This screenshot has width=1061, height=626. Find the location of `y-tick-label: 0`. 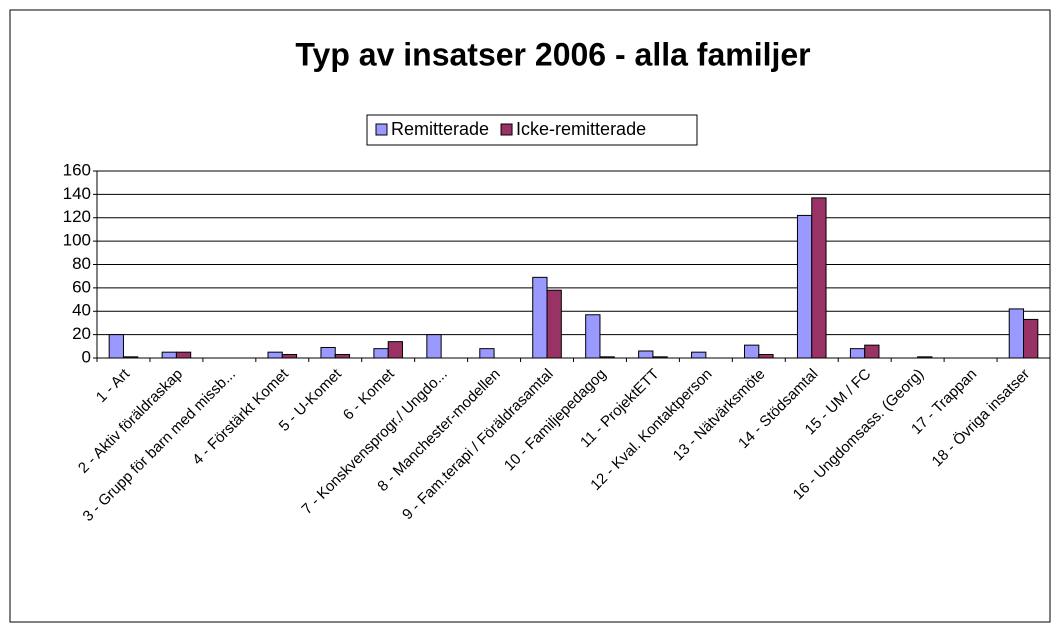

y-tick-label: 0 is located at coordinates (86, 356).